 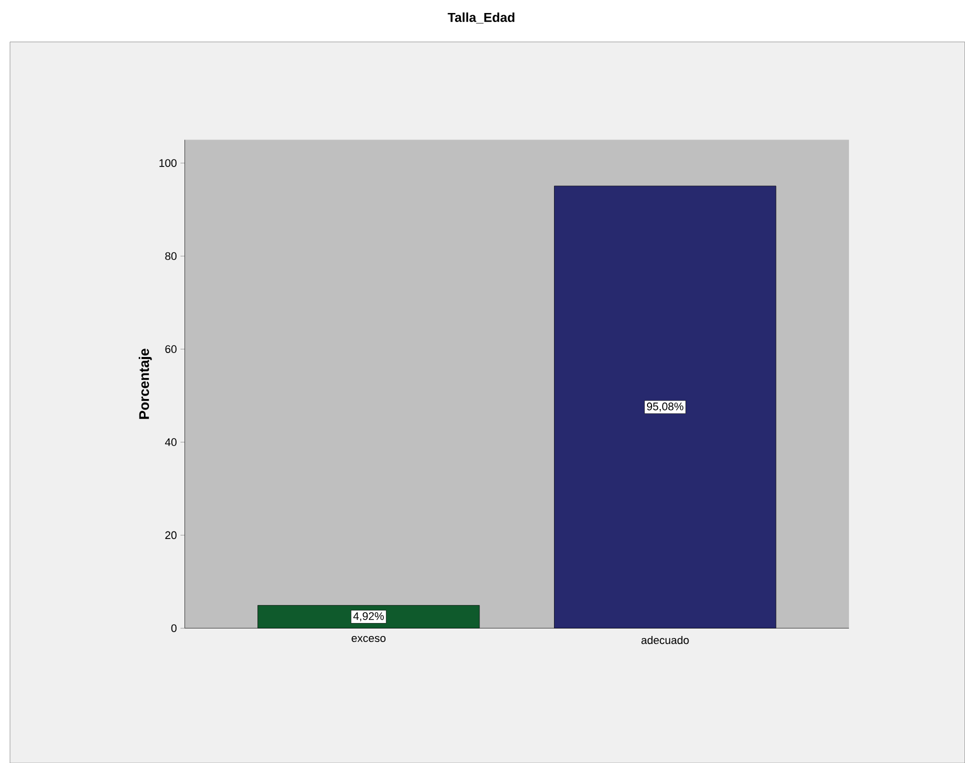 I want to click on y-tick-label: 100, so click(x=168, y=163).